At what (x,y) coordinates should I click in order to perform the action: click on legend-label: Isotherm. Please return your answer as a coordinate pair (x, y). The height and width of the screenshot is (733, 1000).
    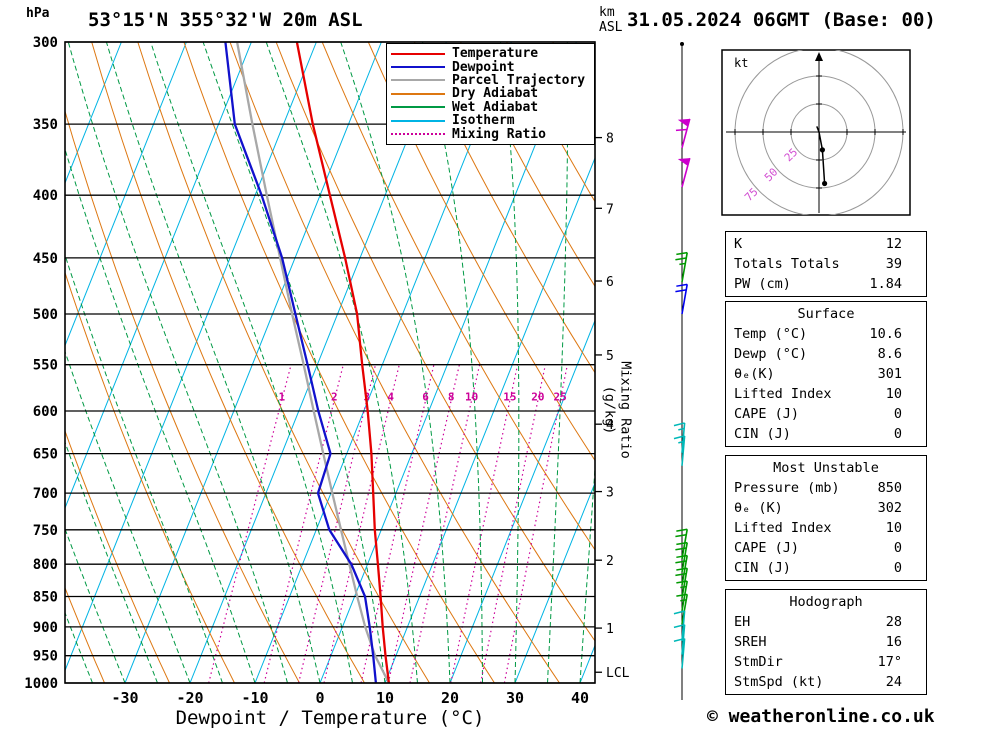
    Looking at the image, I should click on (483, 121).